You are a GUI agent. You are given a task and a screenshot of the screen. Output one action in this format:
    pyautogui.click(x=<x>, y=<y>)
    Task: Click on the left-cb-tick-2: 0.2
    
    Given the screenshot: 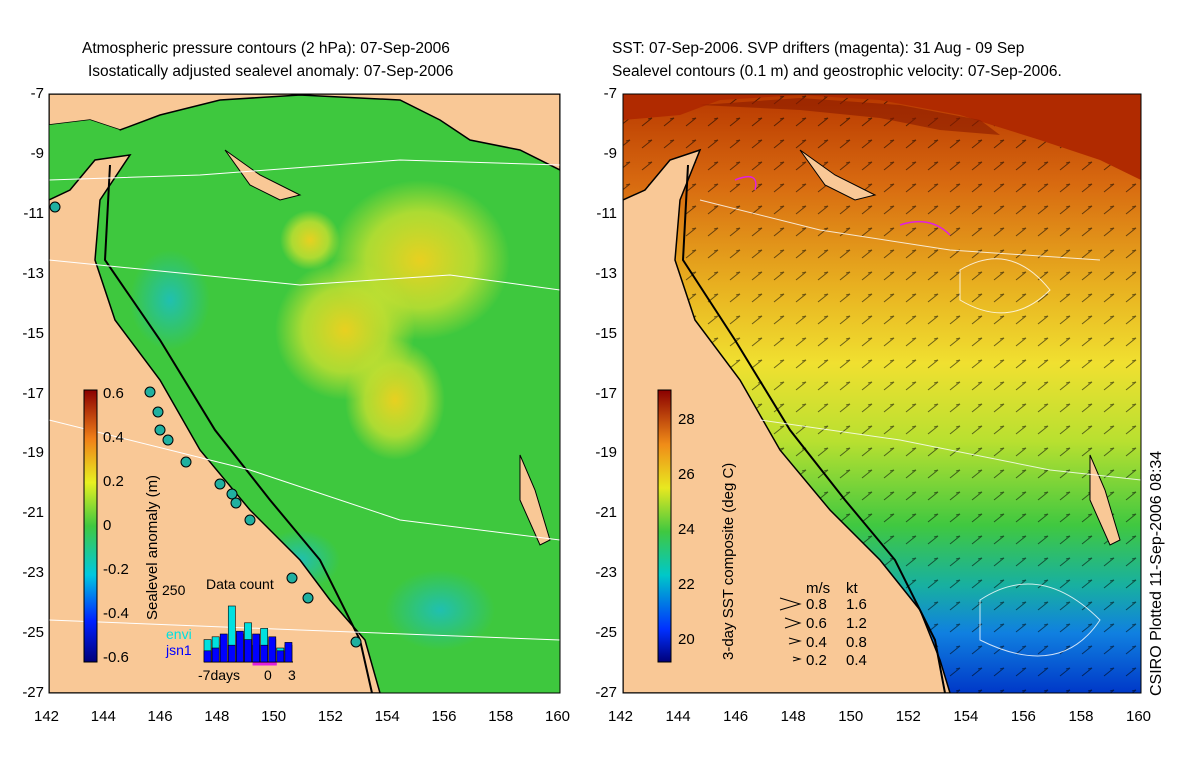 What is the action you would take?
    pyautogui.click(x=113, y=481)
    